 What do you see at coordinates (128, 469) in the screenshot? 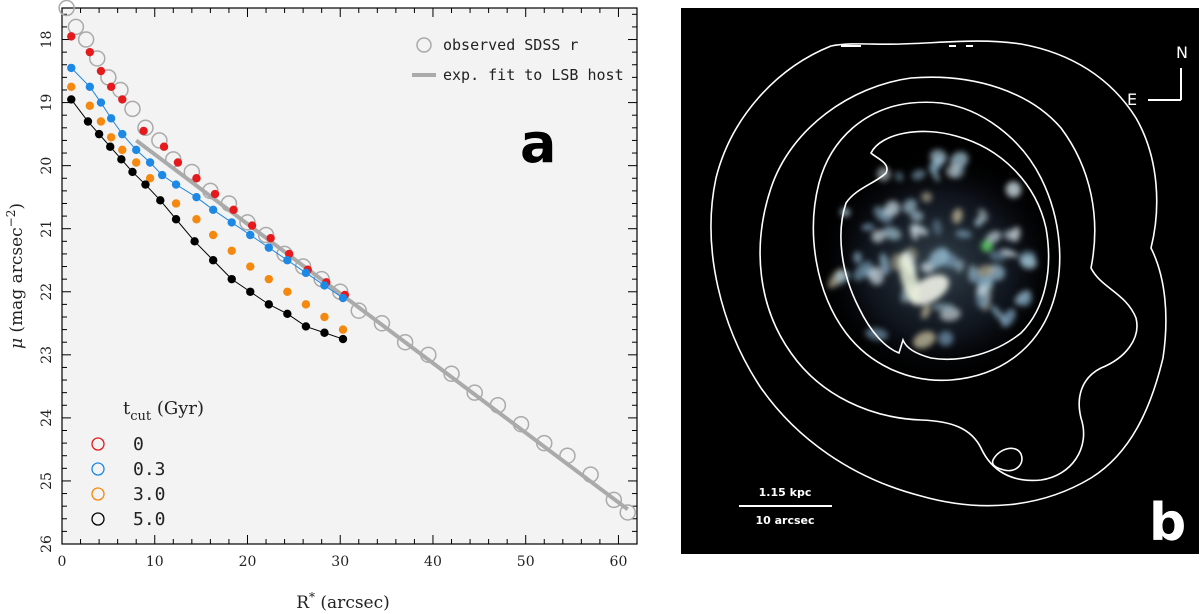
I see `legend-tcut-0-3: 0.3` at bounding box center [128, 469].